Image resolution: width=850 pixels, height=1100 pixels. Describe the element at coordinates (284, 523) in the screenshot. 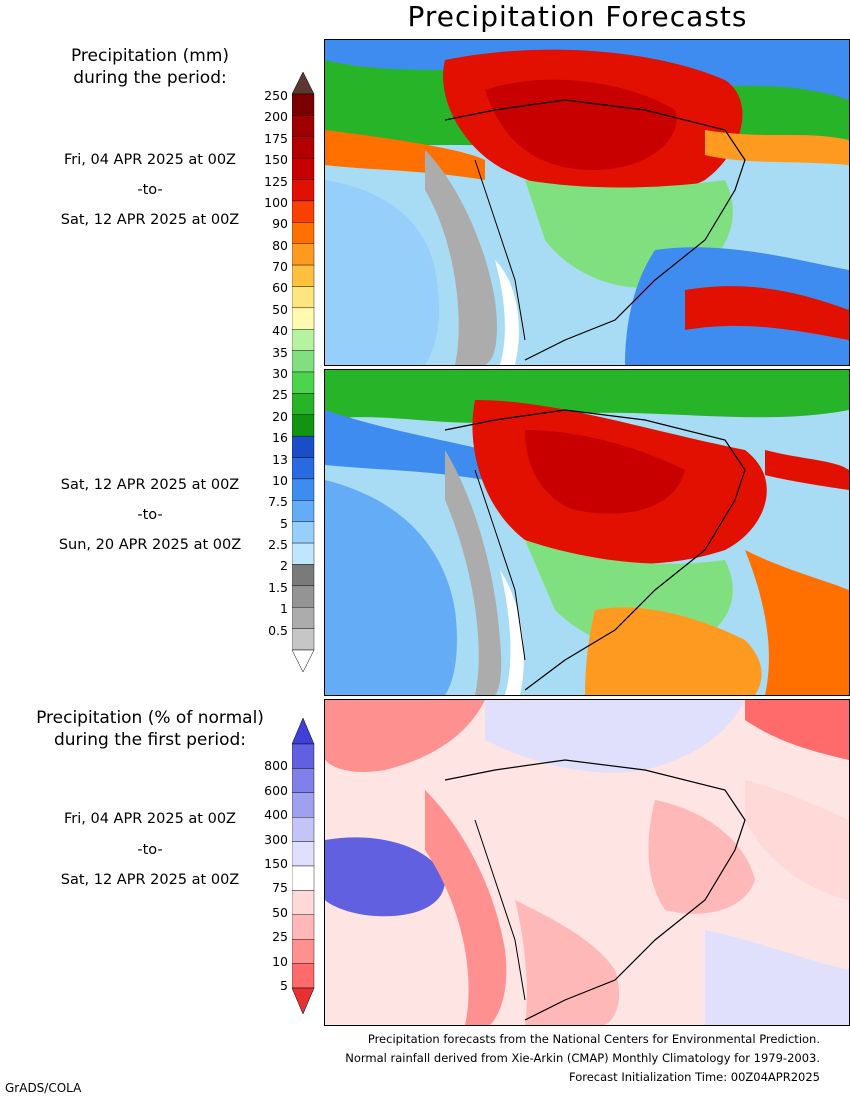

I see `mm-tick-label: 5` at that location.